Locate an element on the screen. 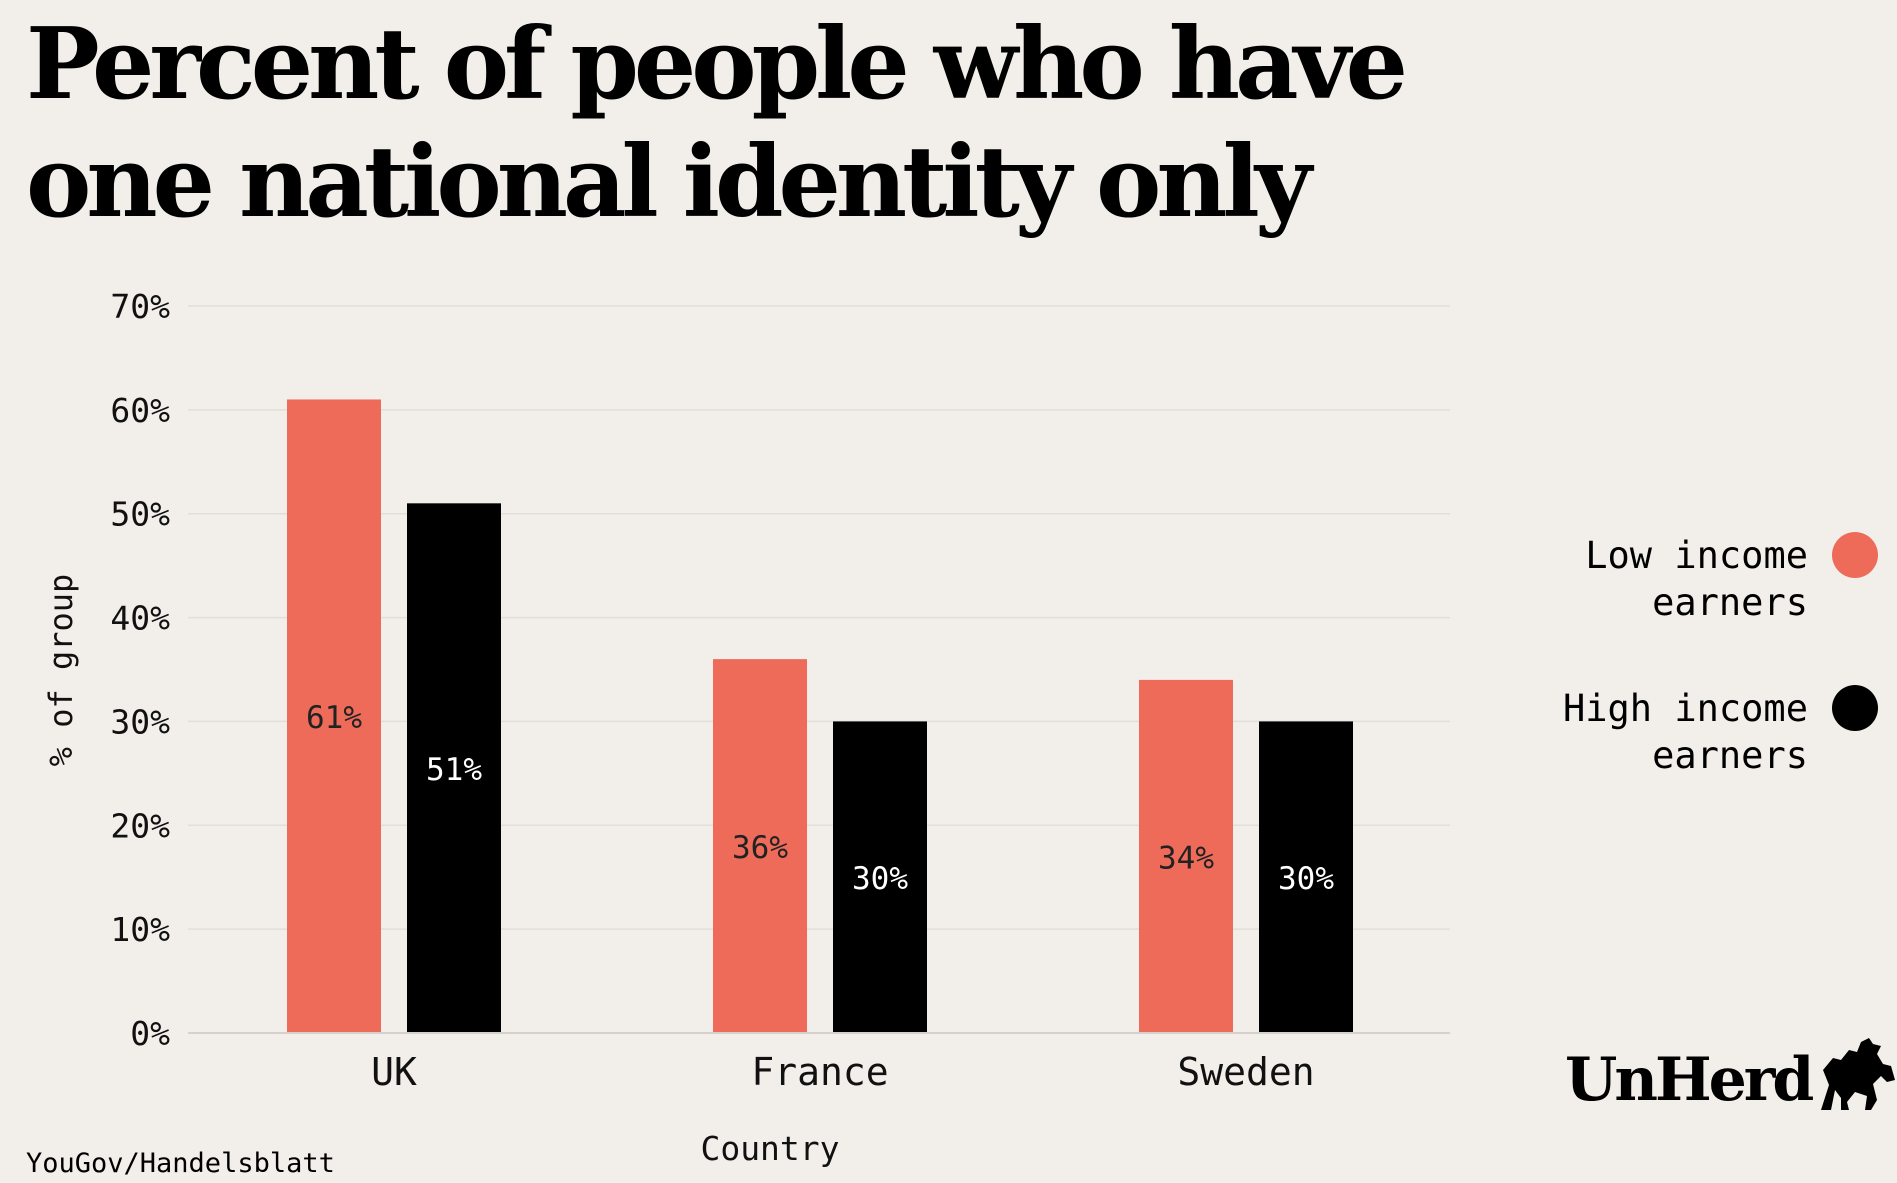 The width and height of the screenshot is (1897, 1183). brand-logo-text: UnHerd is located at coordinates (1689, 1080).